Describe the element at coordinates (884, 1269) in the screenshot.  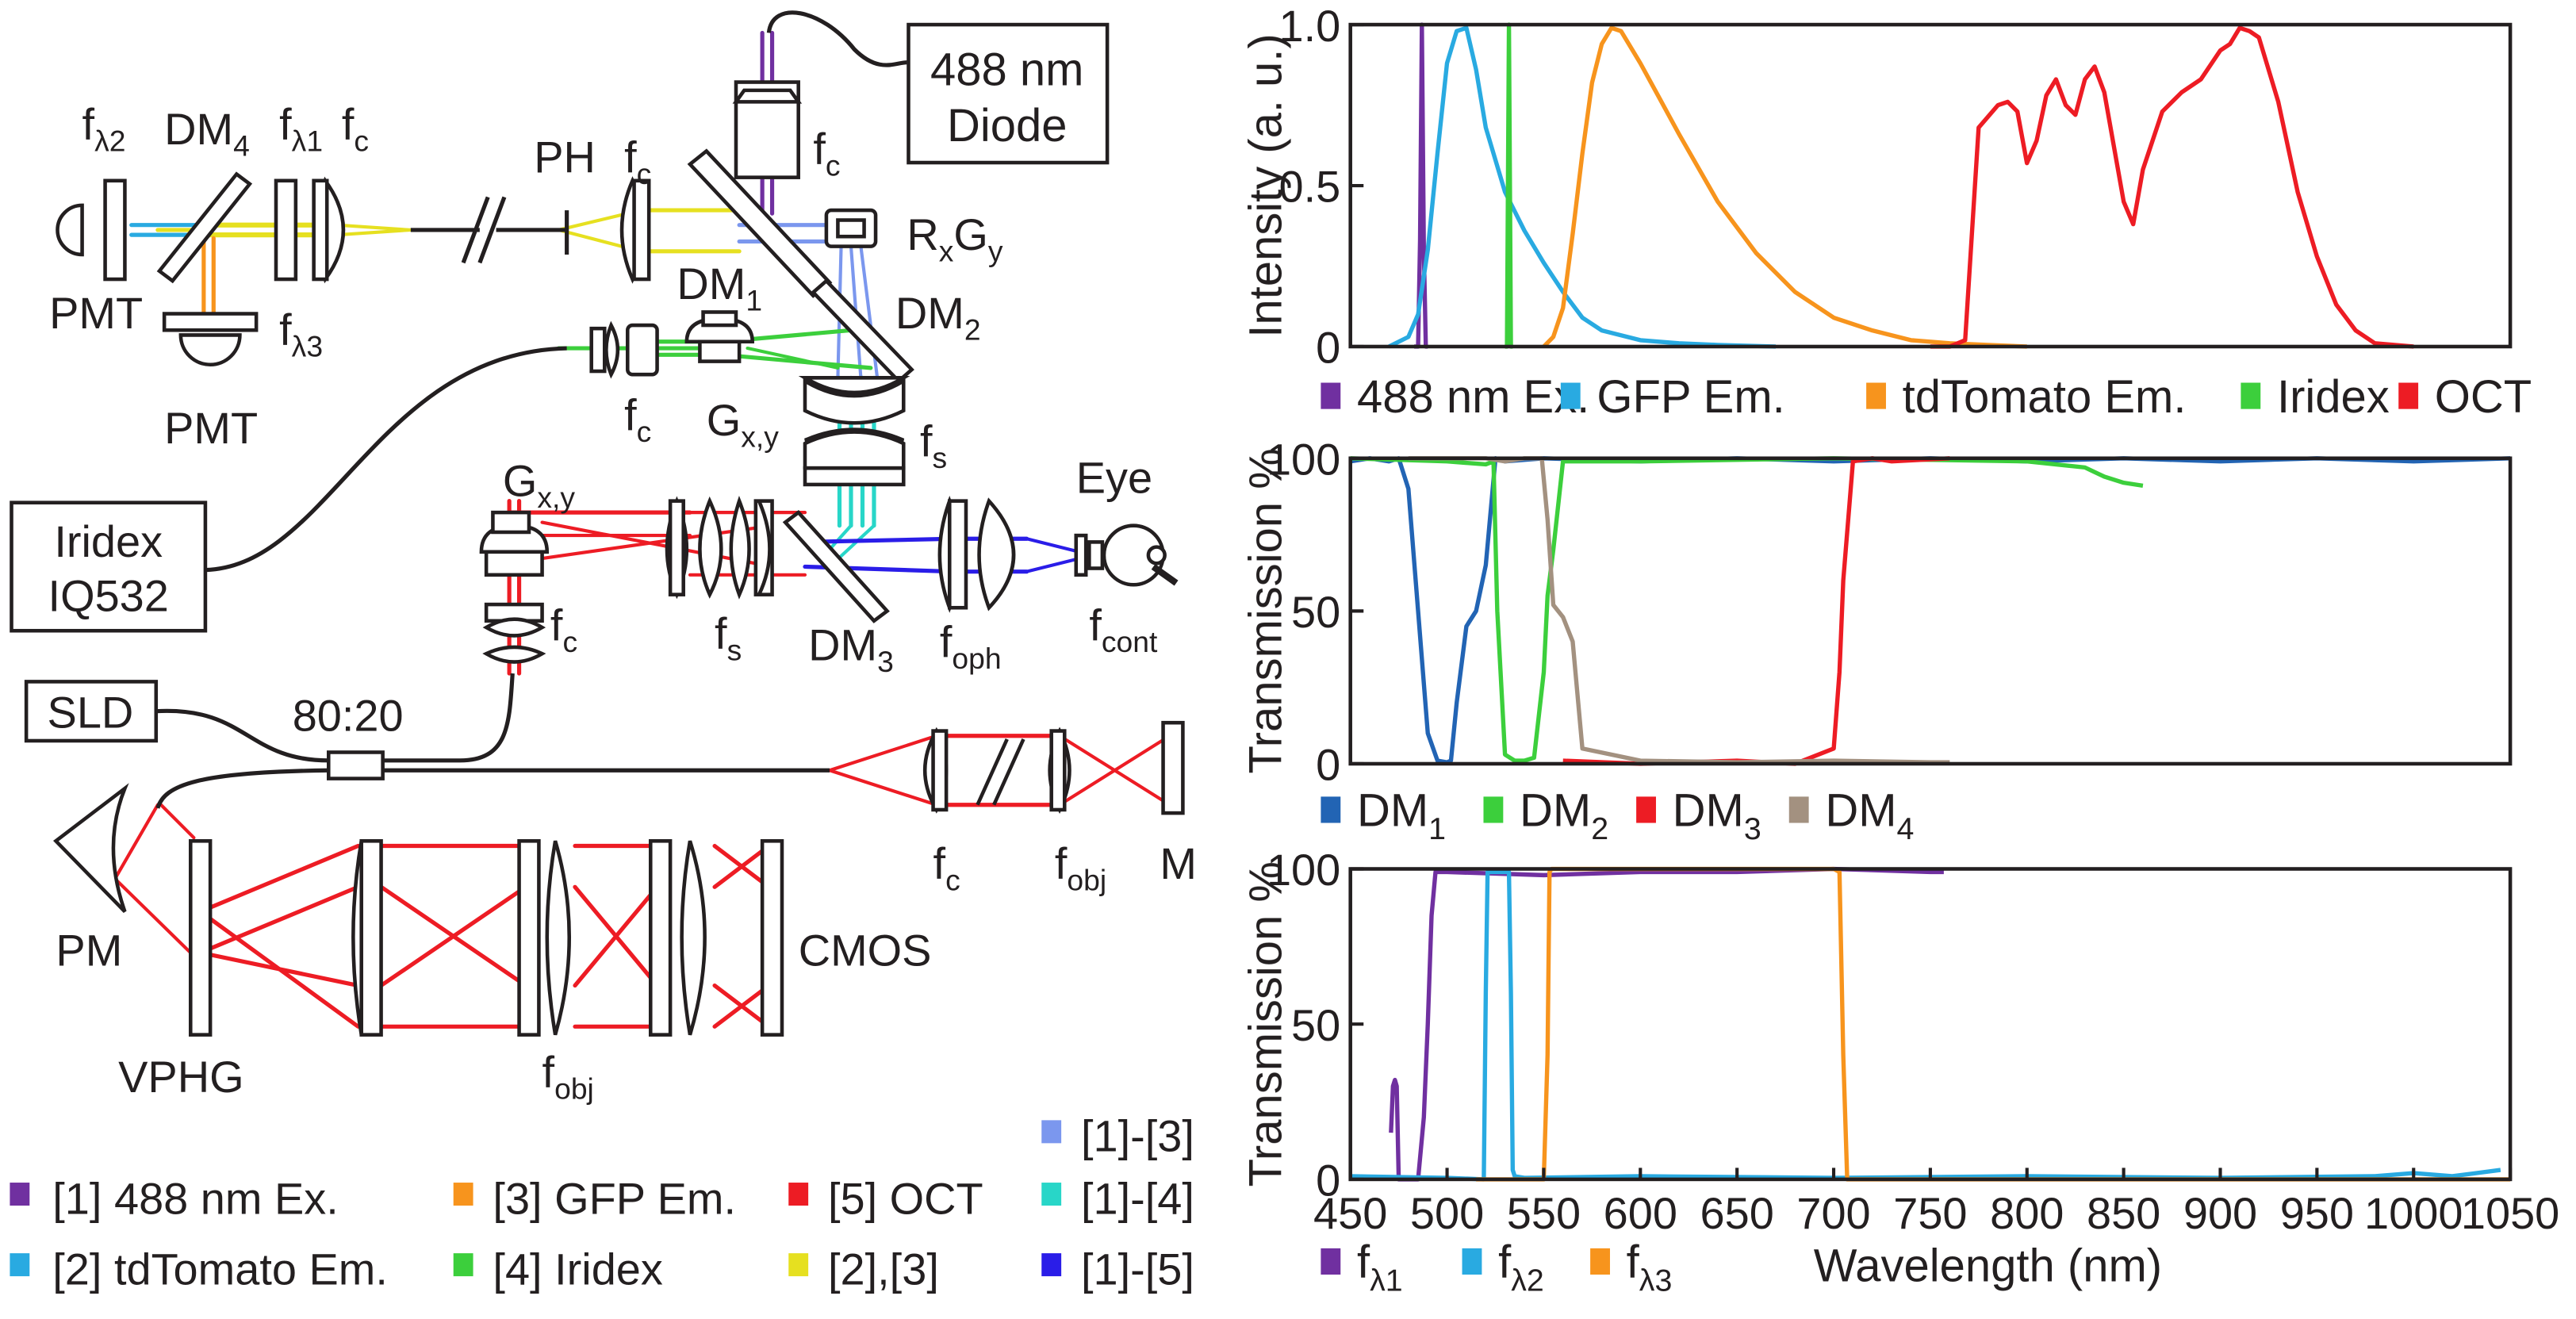
I see `legend-label-6: [2],[3]` at that location.